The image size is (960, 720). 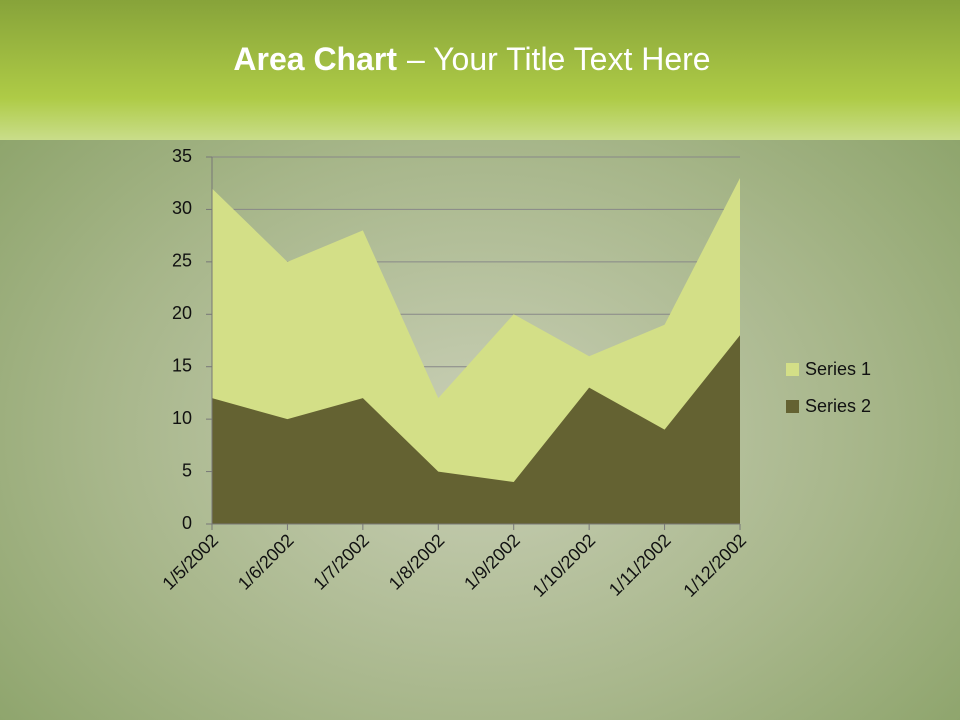 What do you see at coordinates (182, 313) in the screenshot?
I see `y-tick-label: 20` at bounding box center [182, 313].